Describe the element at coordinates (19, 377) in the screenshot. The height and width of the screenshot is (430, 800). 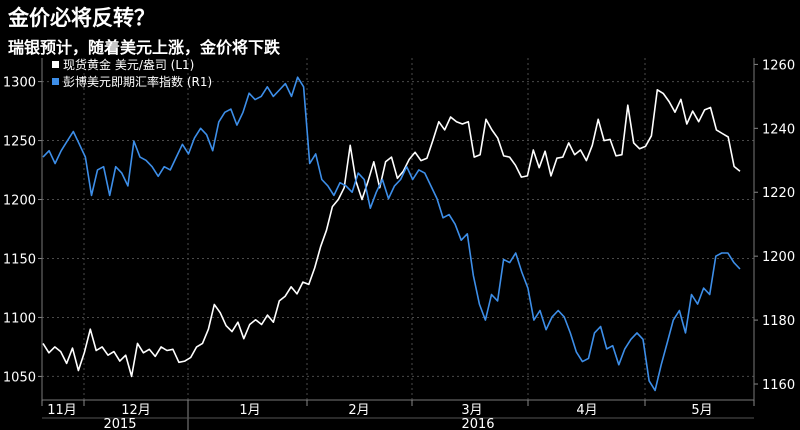
I see `left-tick-label: 1050` at that location.